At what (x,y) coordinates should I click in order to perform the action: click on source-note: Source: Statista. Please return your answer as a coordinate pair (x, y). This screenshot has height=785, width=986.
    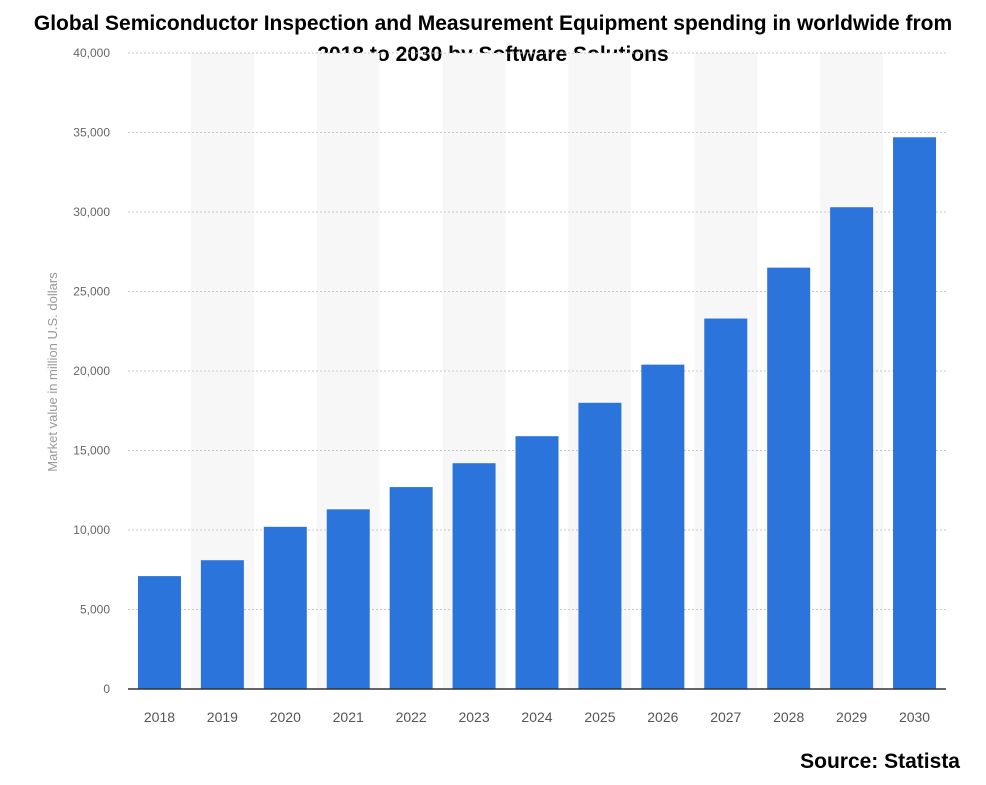
    Looking at the image, I should click on (880, 761).